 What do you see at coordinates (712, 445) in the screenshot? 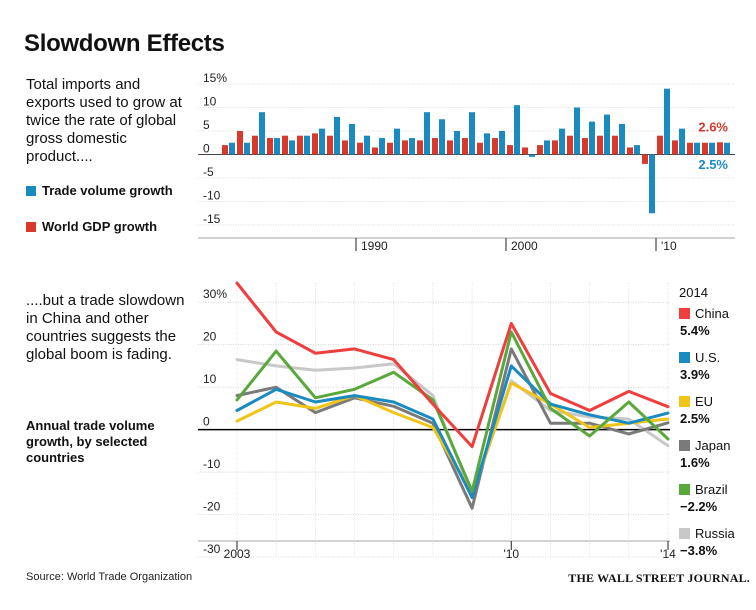
I see `legend-label-japan: Japan` at bounding box center [712, 445].